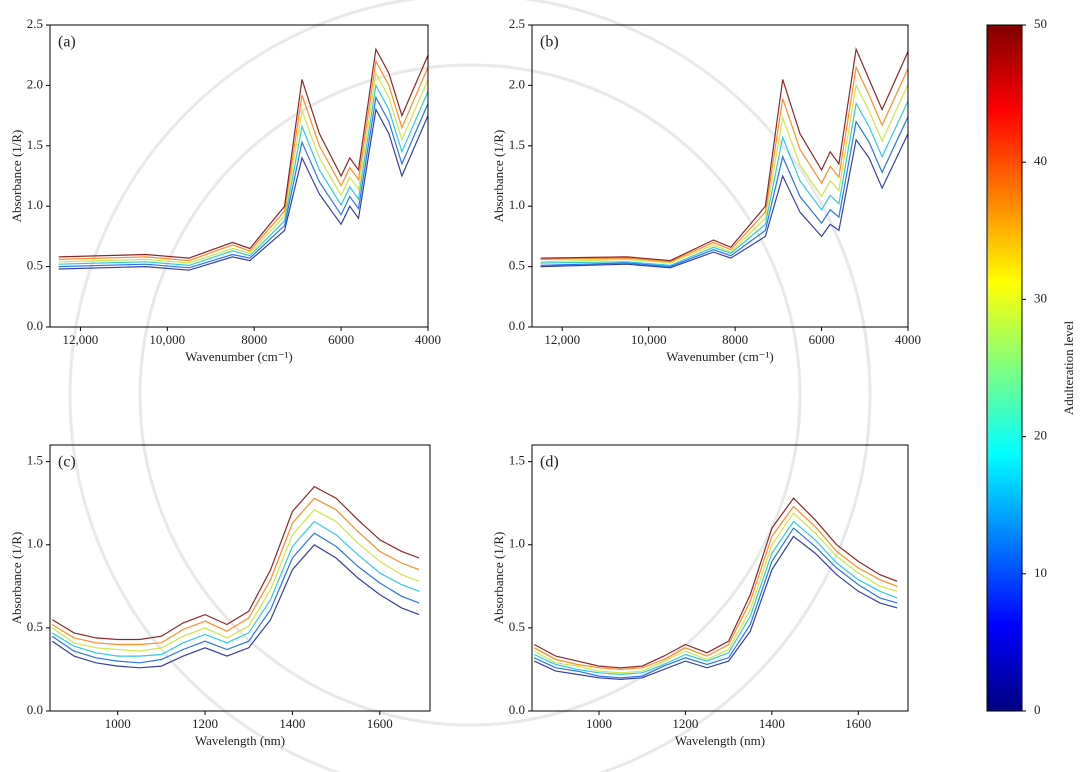 The height and width of the screenshot is (772, 1081). What do you see at coordinates (1068, 368) in the screenshot?
I see `colorbar-label: Adulteration level` at bounding box center [1068, 368].